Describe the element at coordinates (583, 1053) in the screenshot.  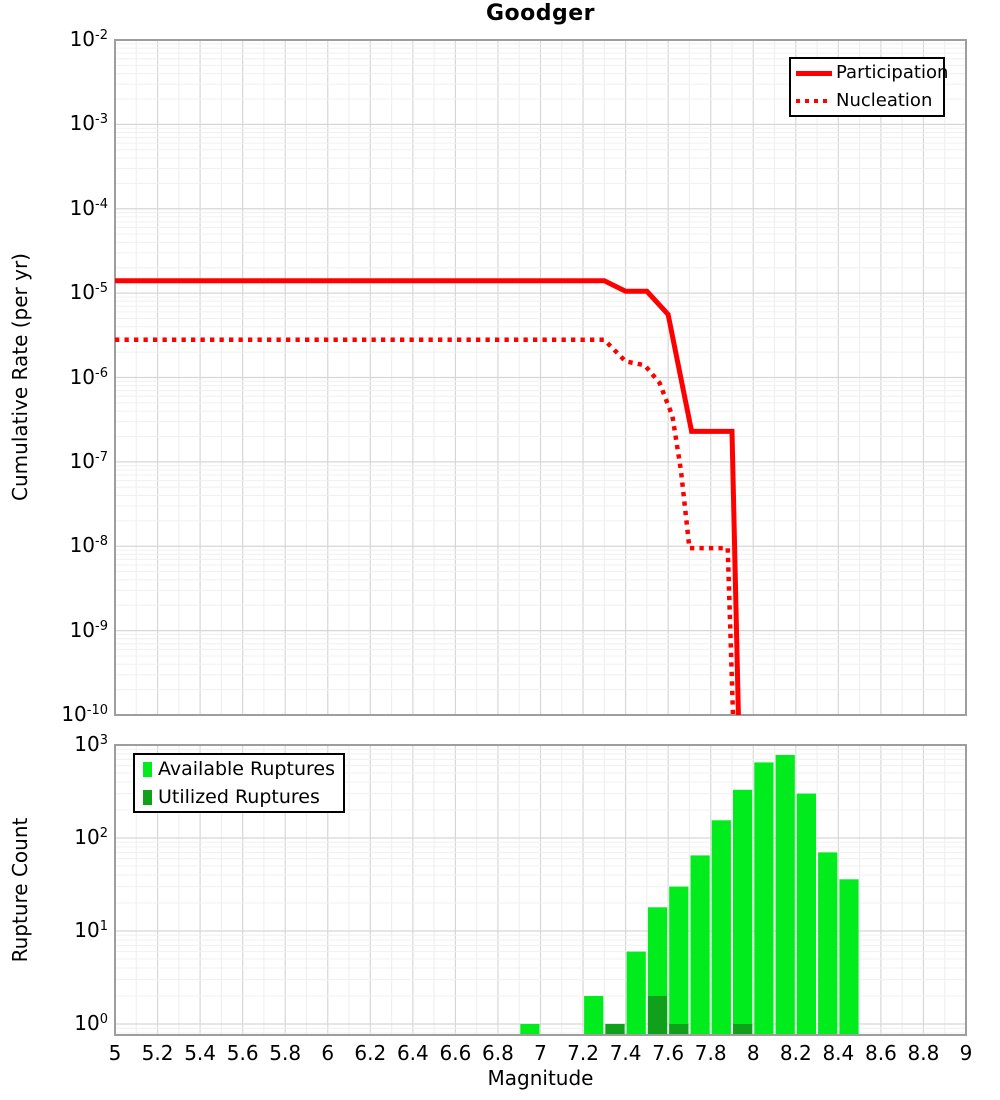
I see `x-tick-label: 7.2` at that location.